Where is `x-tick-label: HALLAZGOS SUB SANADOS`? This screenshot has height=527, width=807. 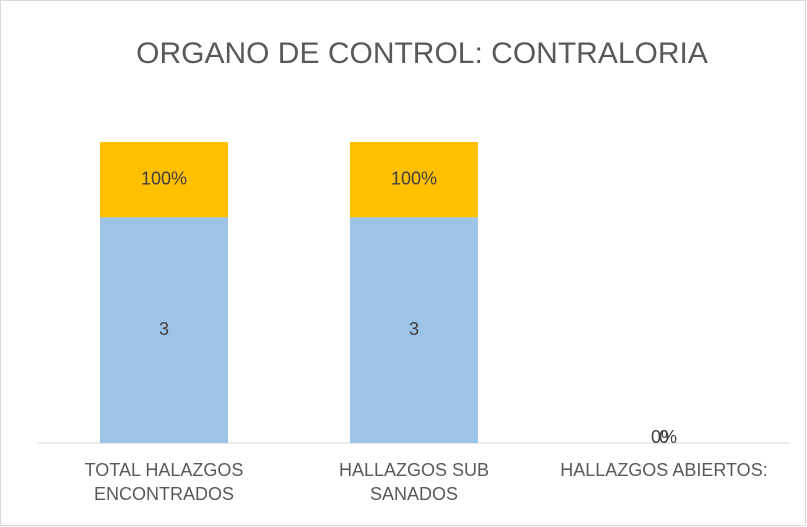 x-tick-label: HALLAZGOS SUB SANADOS is located at coordinates (414, 482).